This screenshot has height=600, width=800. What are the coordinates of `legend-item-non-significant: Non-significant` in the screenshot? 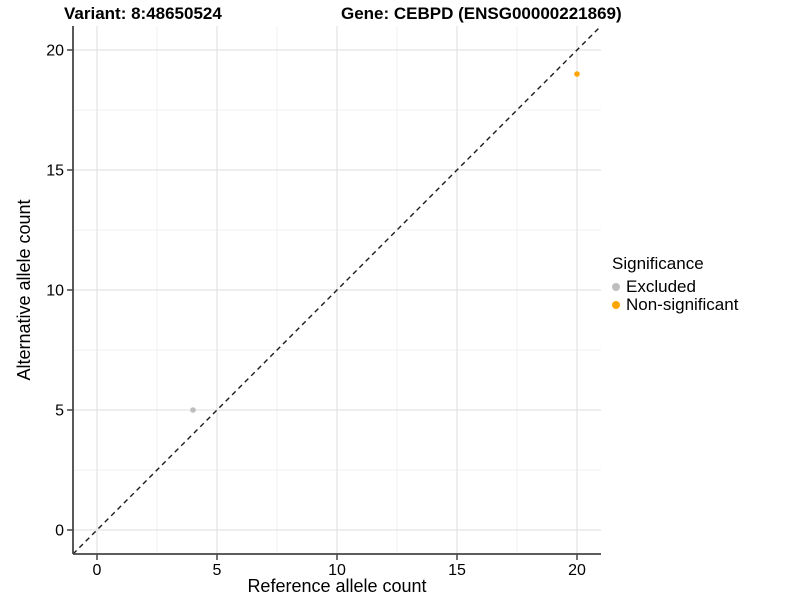 It's located at (675, 304).